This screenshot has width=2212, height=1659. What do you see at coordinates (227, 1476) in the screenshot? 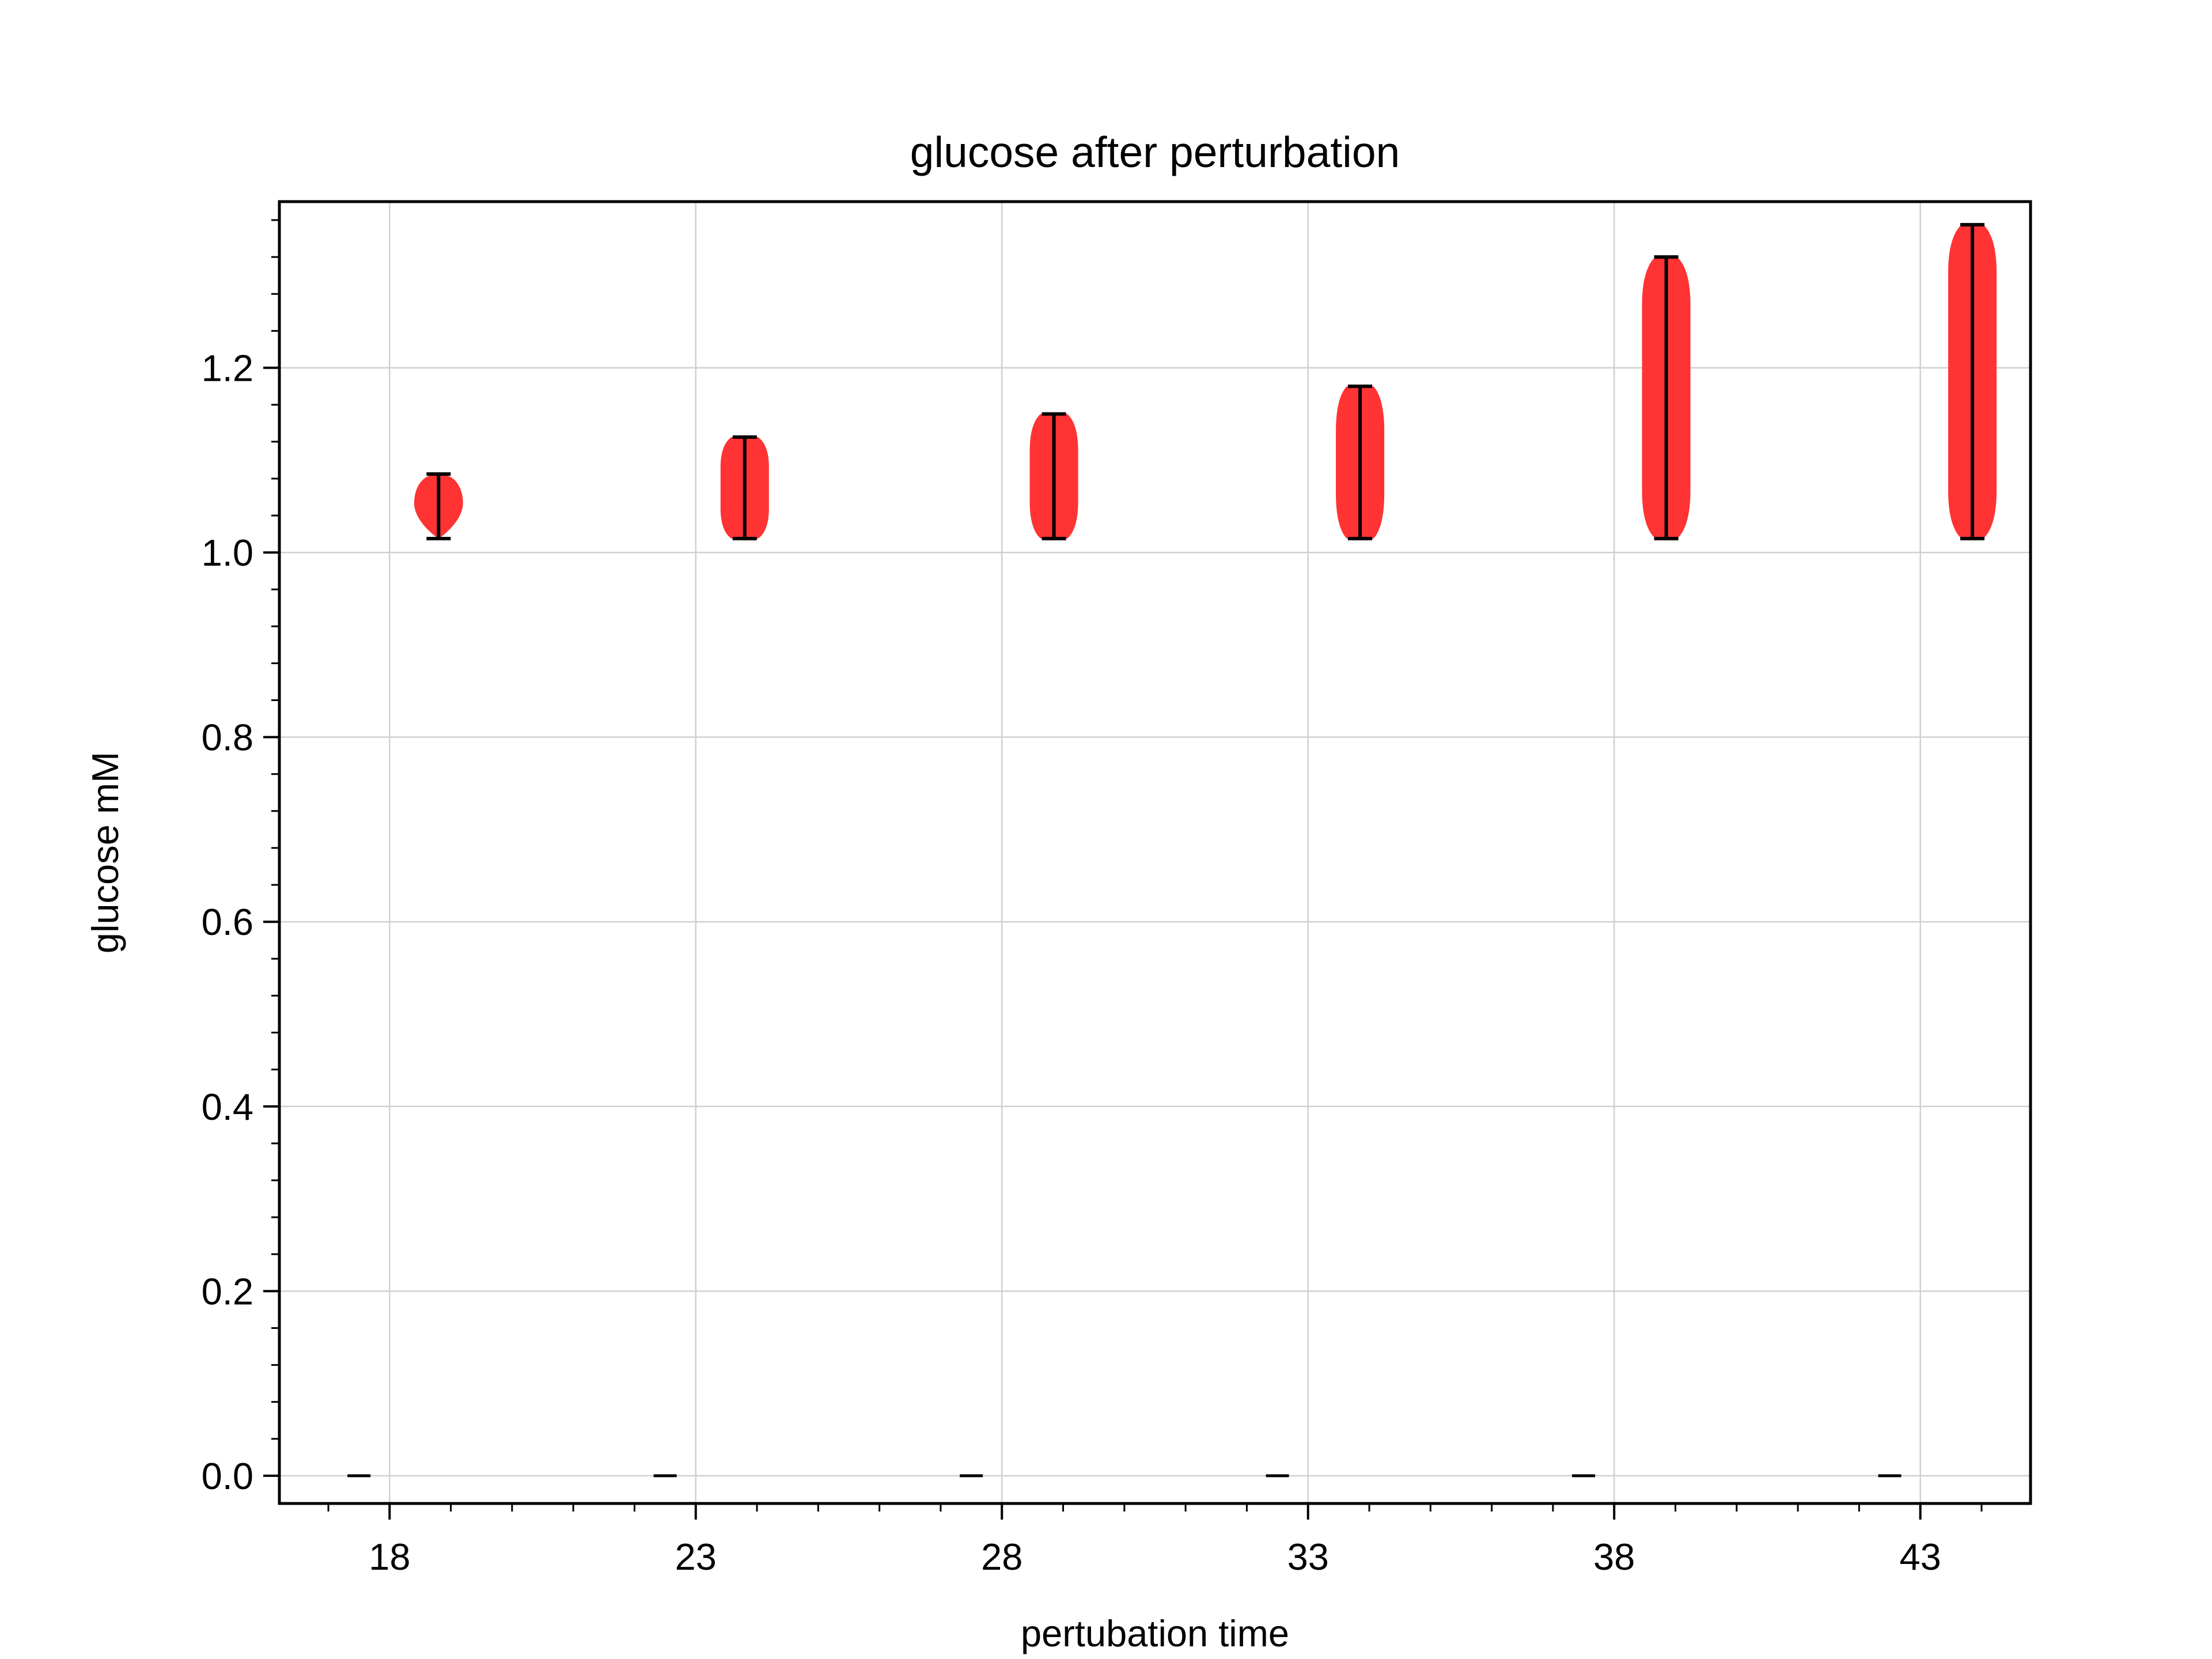
I see `y-tick-label: 0.0` at bounding box center [227, 1476].